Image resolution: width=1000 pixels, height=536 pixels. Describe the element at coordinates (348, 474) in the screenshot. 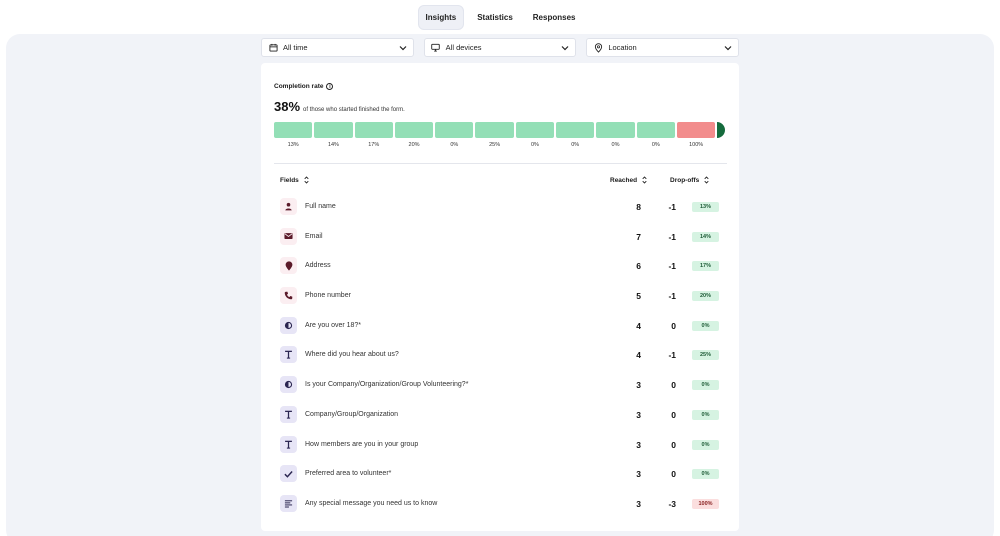

I see `field-name: Preferred area to volunteer*` at that location.